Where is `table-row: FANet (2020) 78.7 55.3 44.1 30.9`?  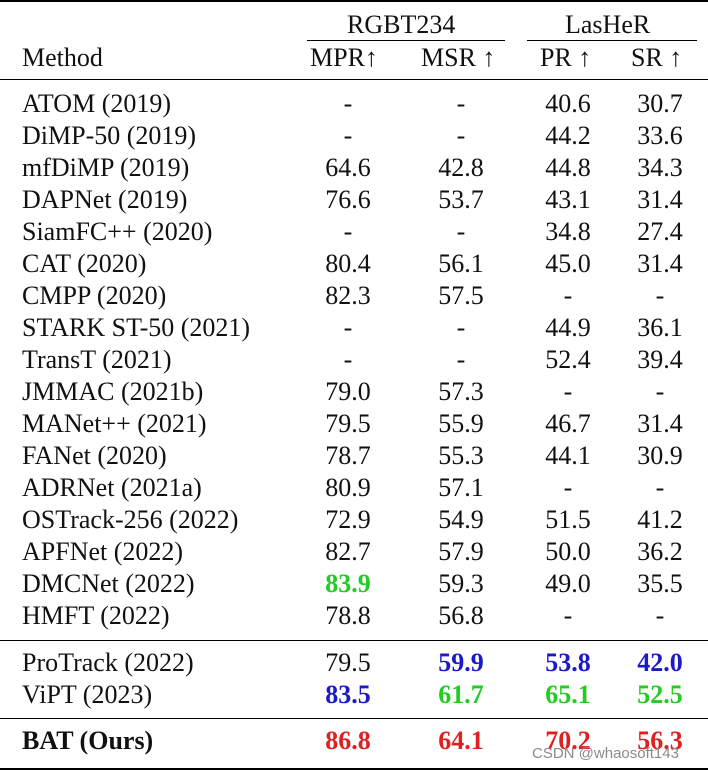
table-row: FANet (2020) 78.7 55.3 44.1 30.9 is located at coordinates (354, 456).